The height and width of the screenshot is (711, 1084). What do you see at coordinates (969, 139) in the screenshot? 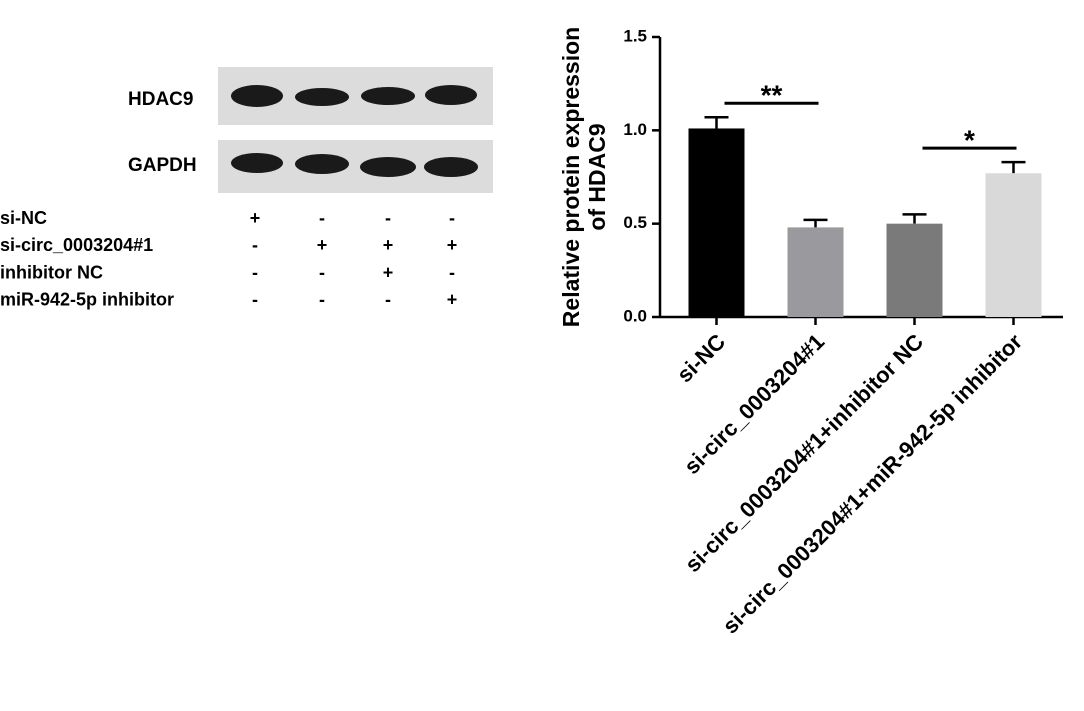
I see `significance-label: *` at bounding box center [969, 139].